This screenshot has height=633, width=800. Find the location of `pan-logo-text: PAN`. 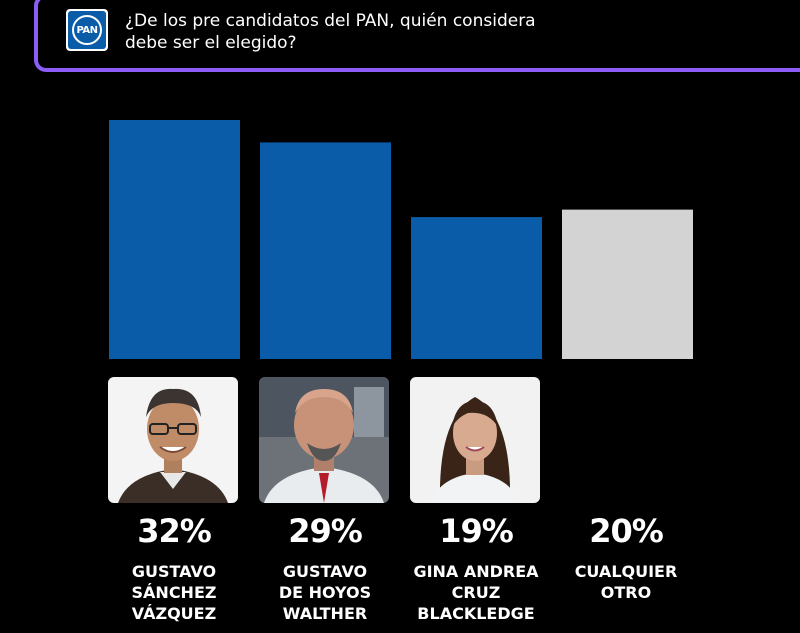

pan-logo-text: PAN is located at coordinates (87, 30).